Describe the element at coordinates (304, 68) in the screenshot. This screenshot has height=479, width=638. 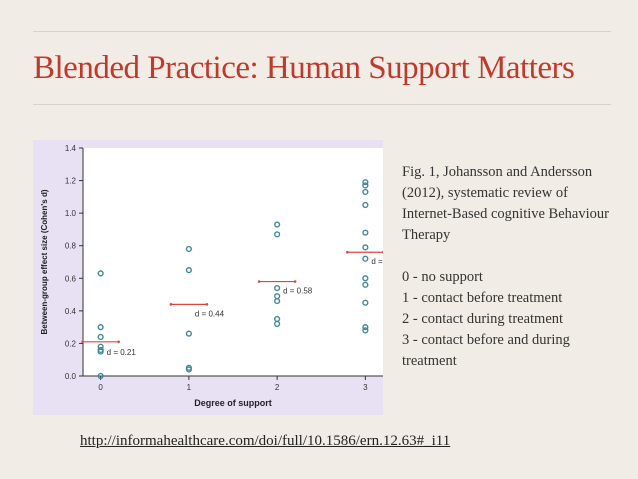
I see `slide-title: Blended Practice: Human Support Matters` at that location.